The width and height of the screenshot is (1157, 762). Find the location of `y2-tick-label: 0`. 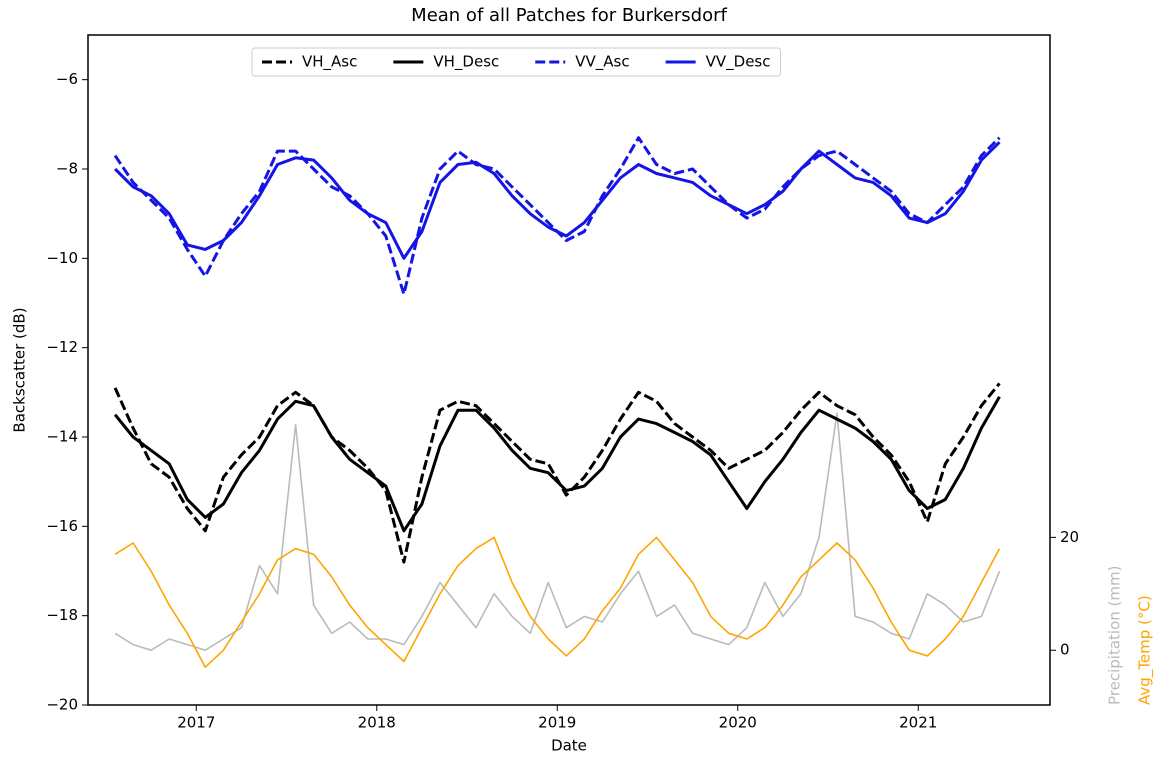

y2-tick-label: 0 is located at coordinates (1065, 650).